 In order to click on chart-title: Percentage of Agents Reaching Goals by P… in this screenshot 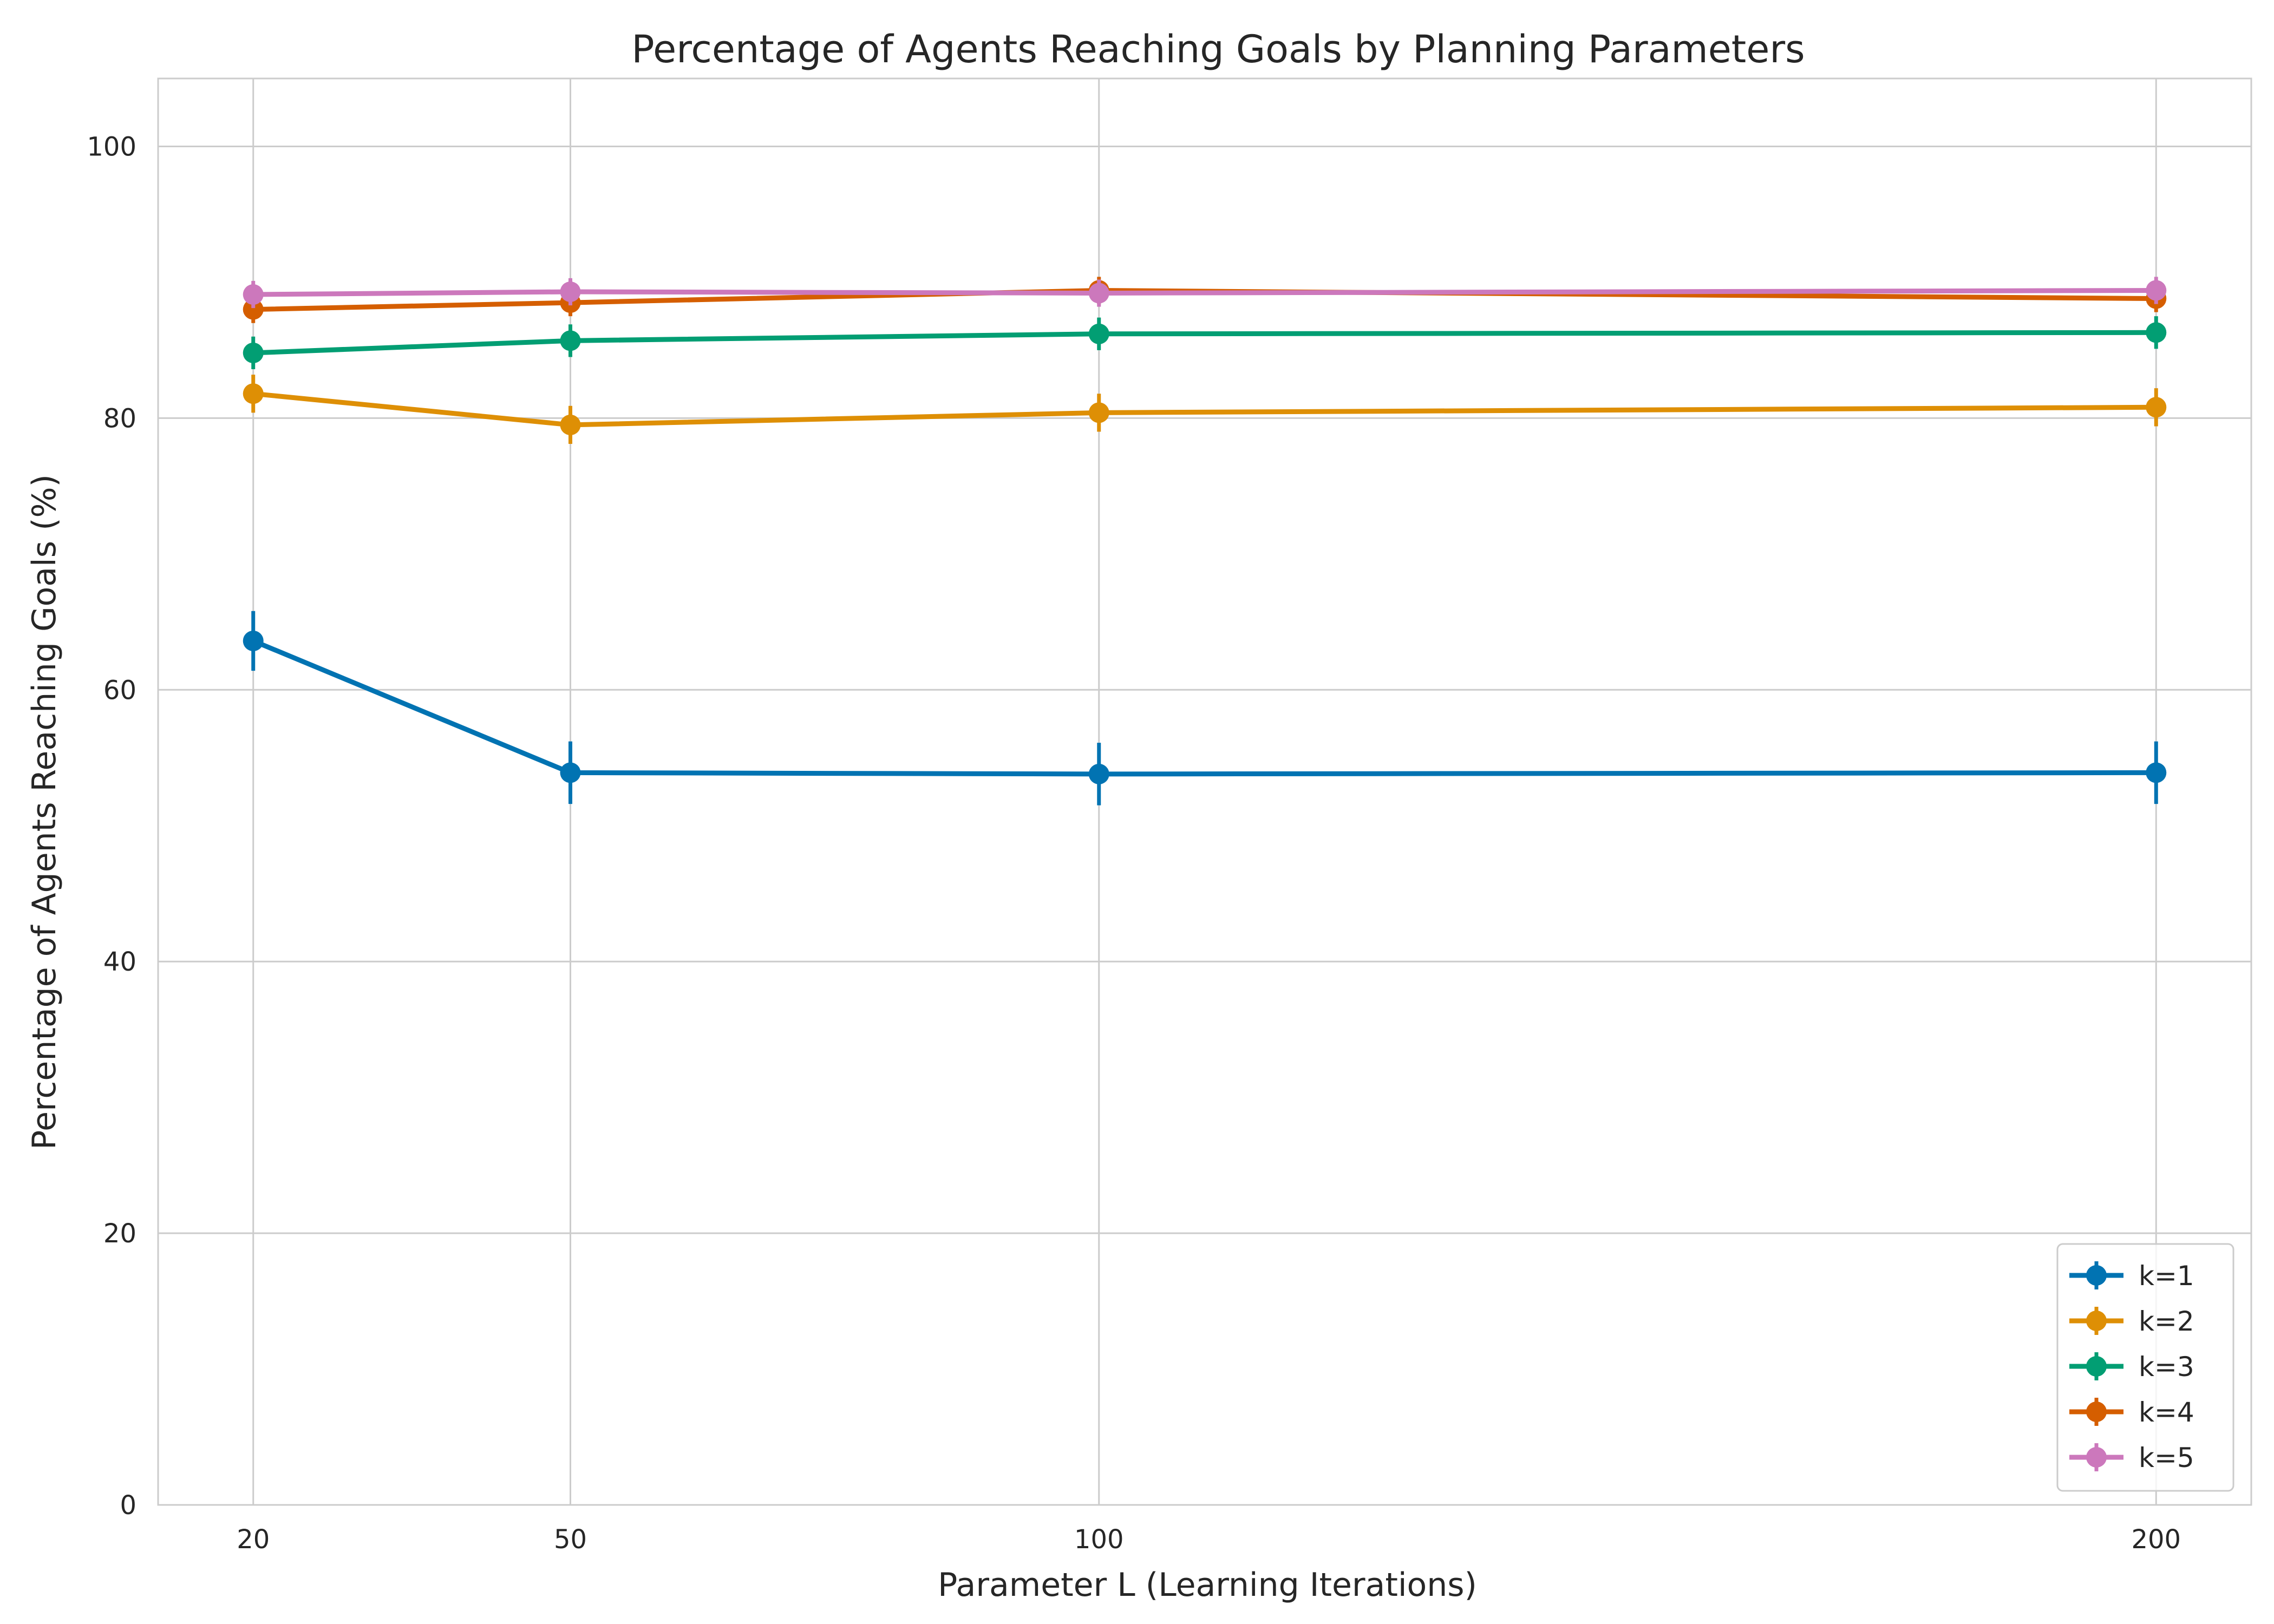, I will do `click(1218, 49)`.